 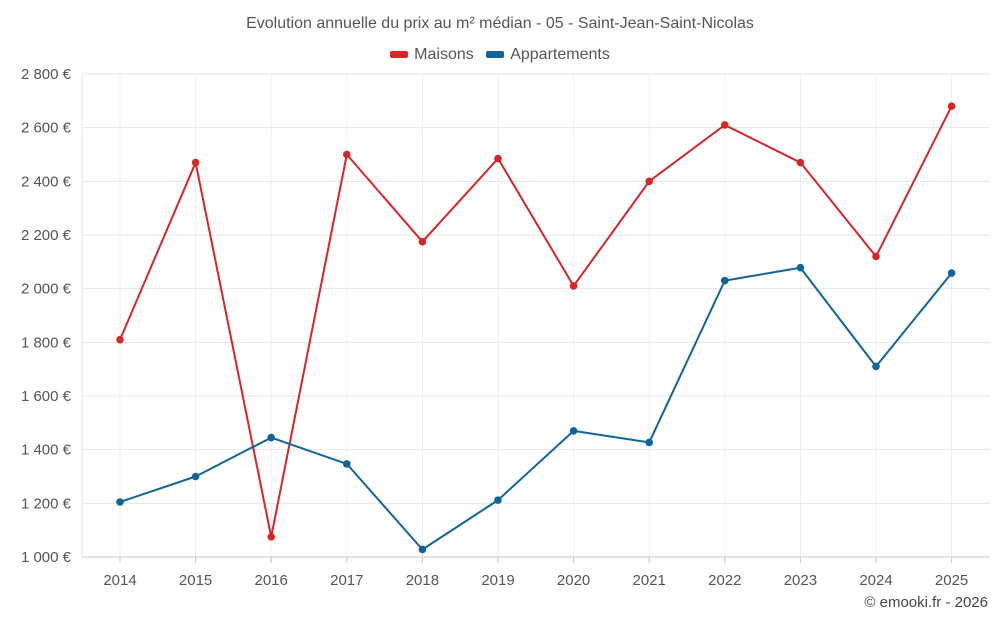 What do you see at coordinates (347, 154) in the screenshot?
I see `data-point-maisons-2017` at bounding box center [347, 154].